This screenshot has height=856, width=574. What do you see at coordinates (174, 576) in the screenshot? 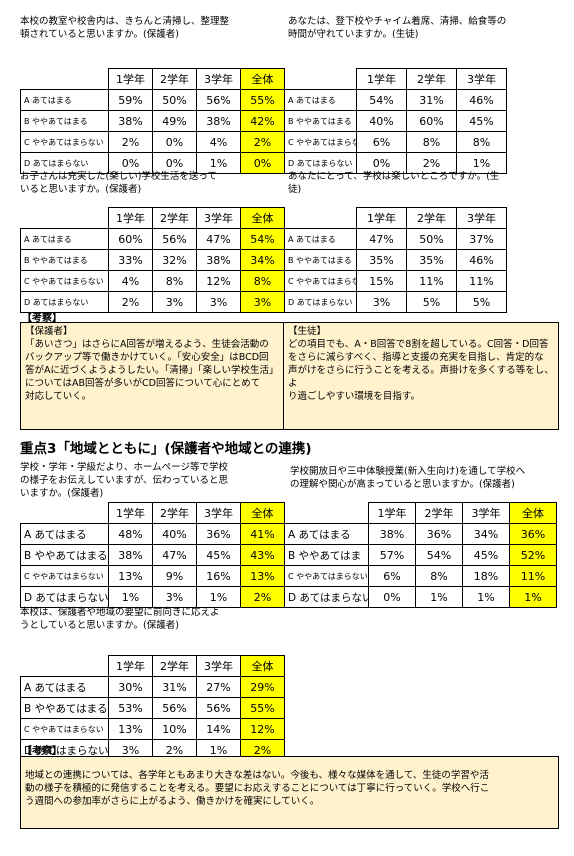
I see `cell-value: 9%` at bounding box center [174, 576].